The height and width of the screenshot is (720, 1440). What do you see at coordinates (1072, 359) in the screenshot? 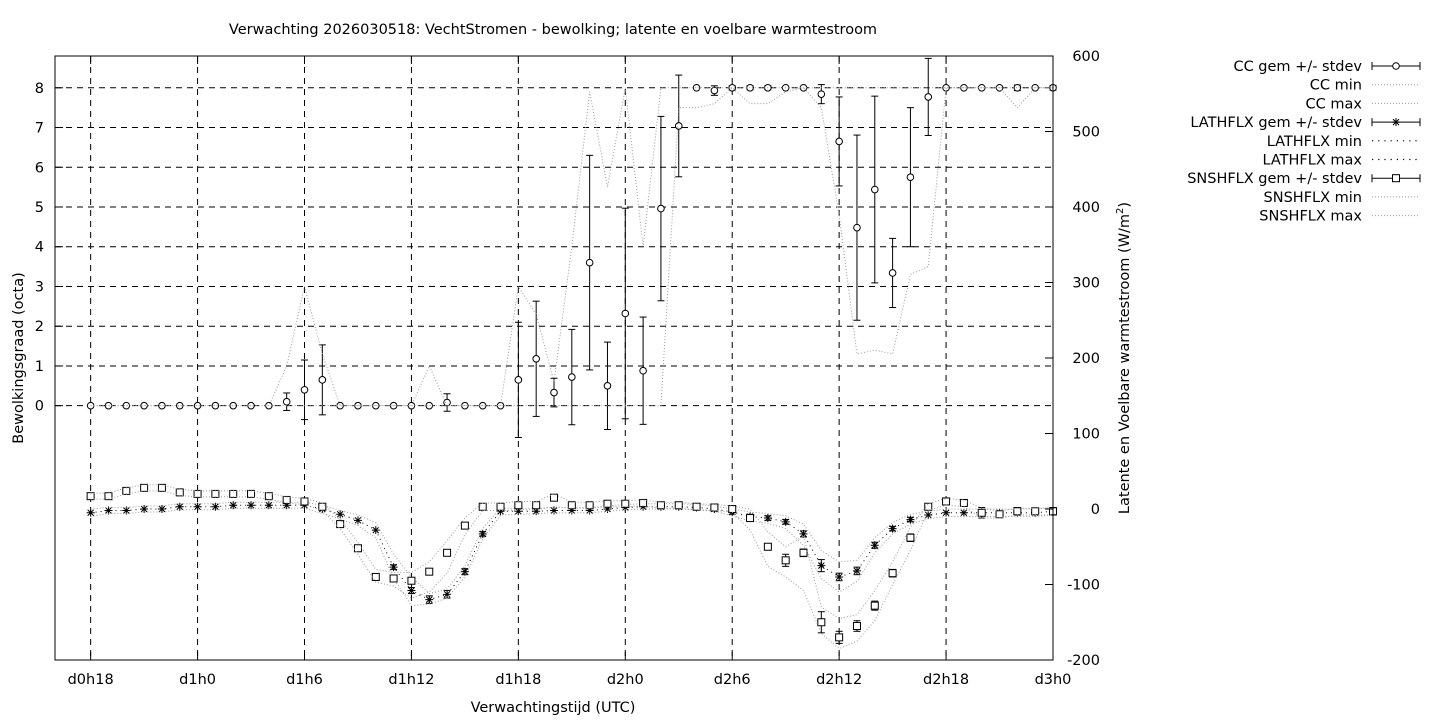
I see `y-axis-right: -200 -100 0 100 200 300 400 500 600` at bounding box center [1072, 359].